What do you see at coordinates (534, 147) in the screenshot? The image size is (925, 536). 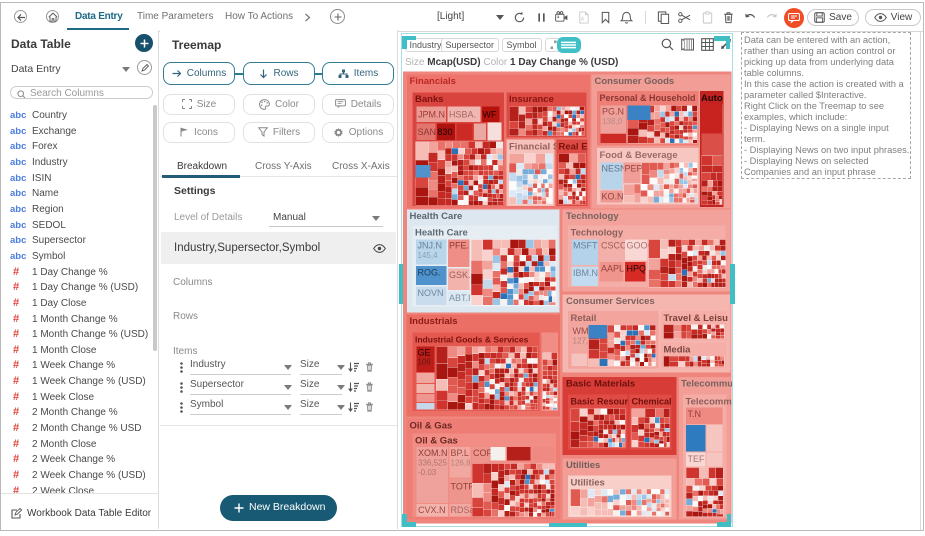 I see `svg-text: Financial S` at bounding box center [534, 147].